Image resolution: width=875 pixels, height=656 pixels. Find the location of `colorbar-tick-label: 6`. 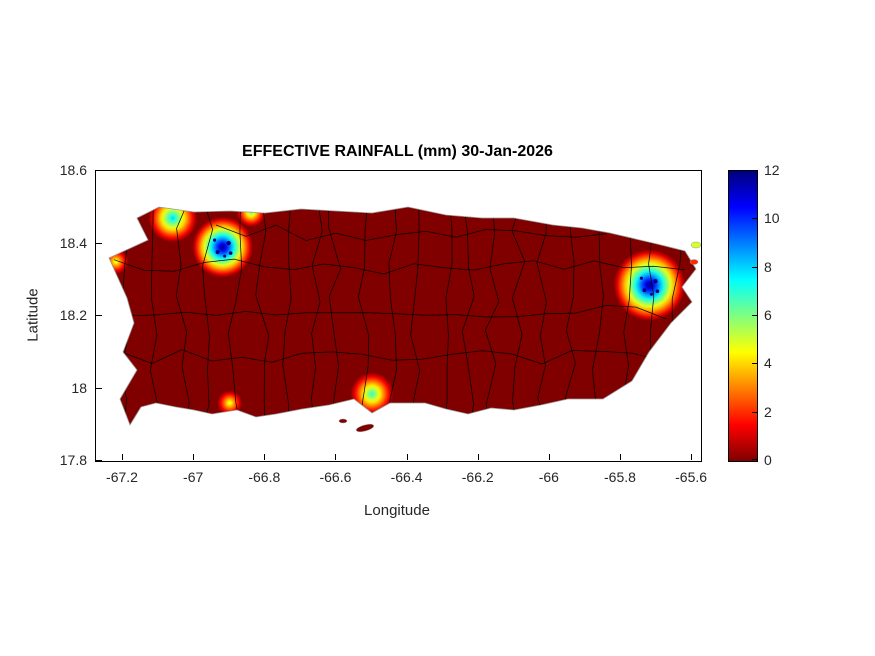

colorbar-tick-label: 6 is located at coordinates (768, 315).